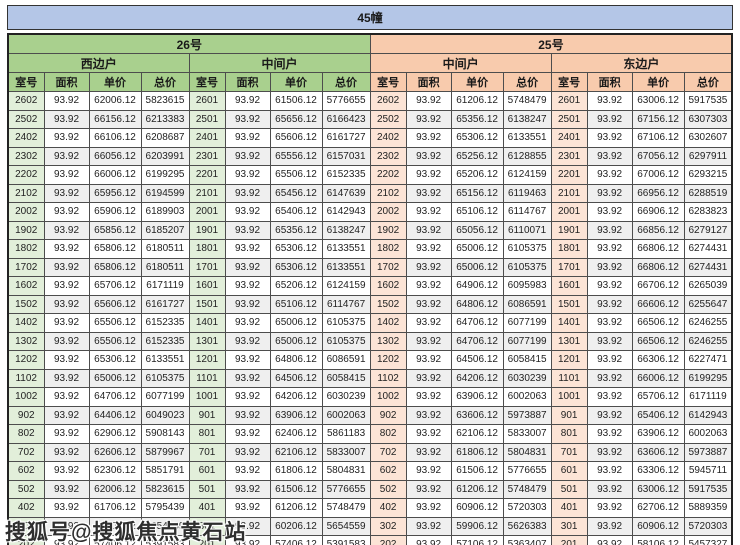 The height and width of the screenshot is (545, 740). I want to click on total-price-cell: 6227471, so click(708, 360).